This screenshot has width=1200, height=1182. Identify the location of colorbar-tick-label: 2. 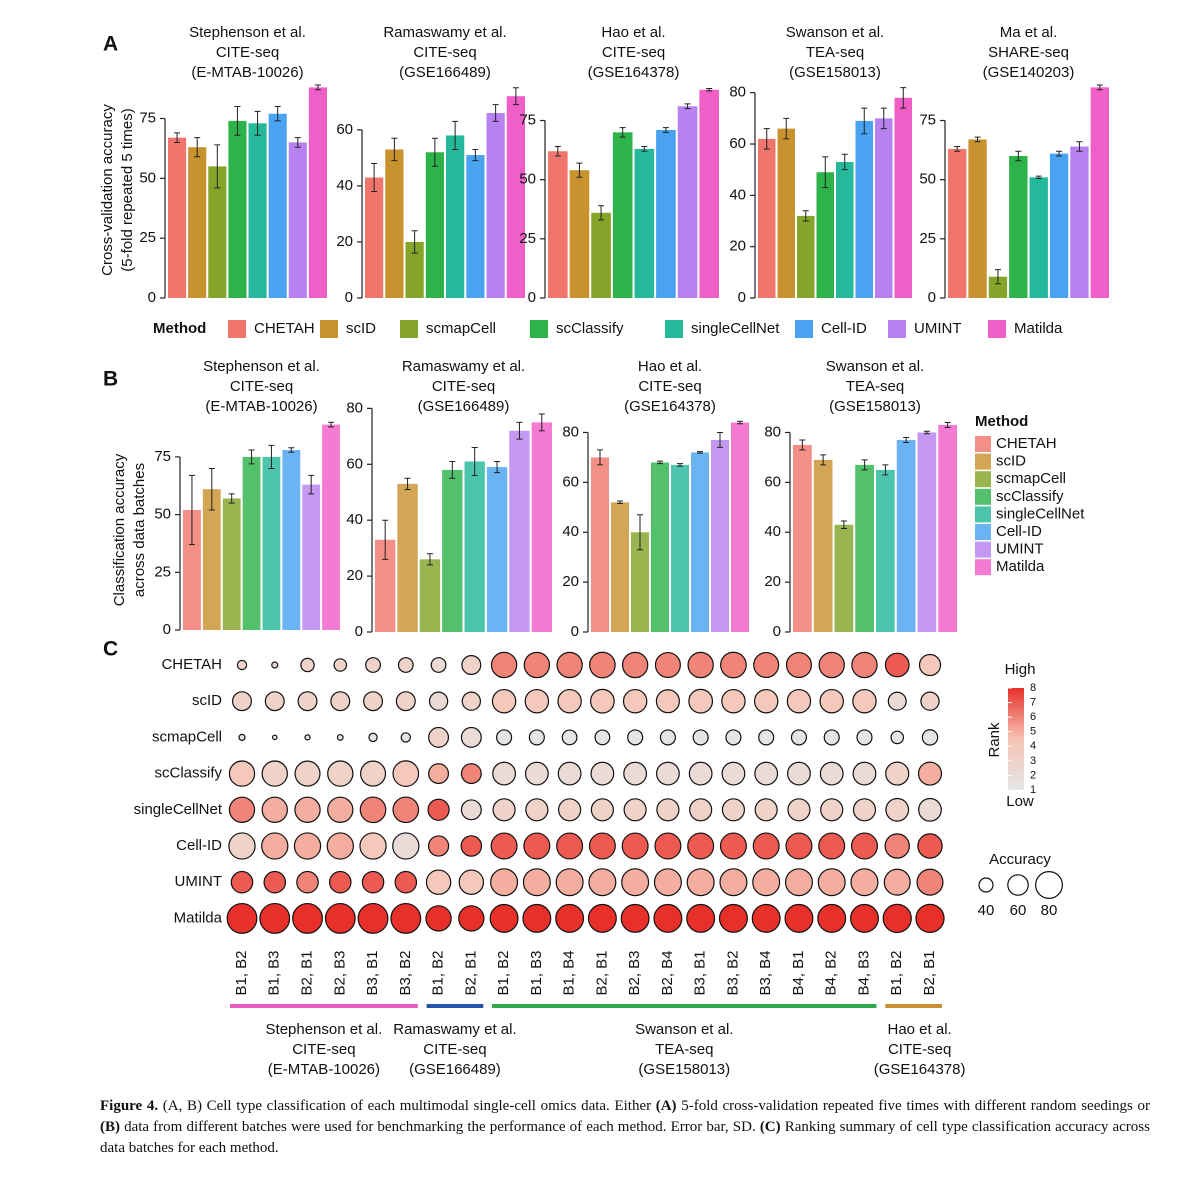
(1033, 775).